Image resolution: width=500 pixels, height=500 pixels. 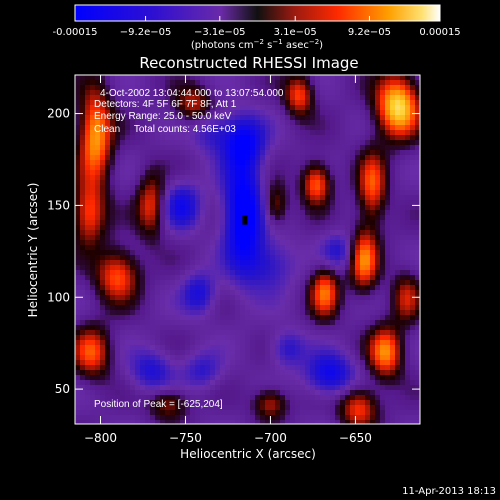 I want to click on colorbar-tick-label: 9.2e−05, so click(x=369, y=32).